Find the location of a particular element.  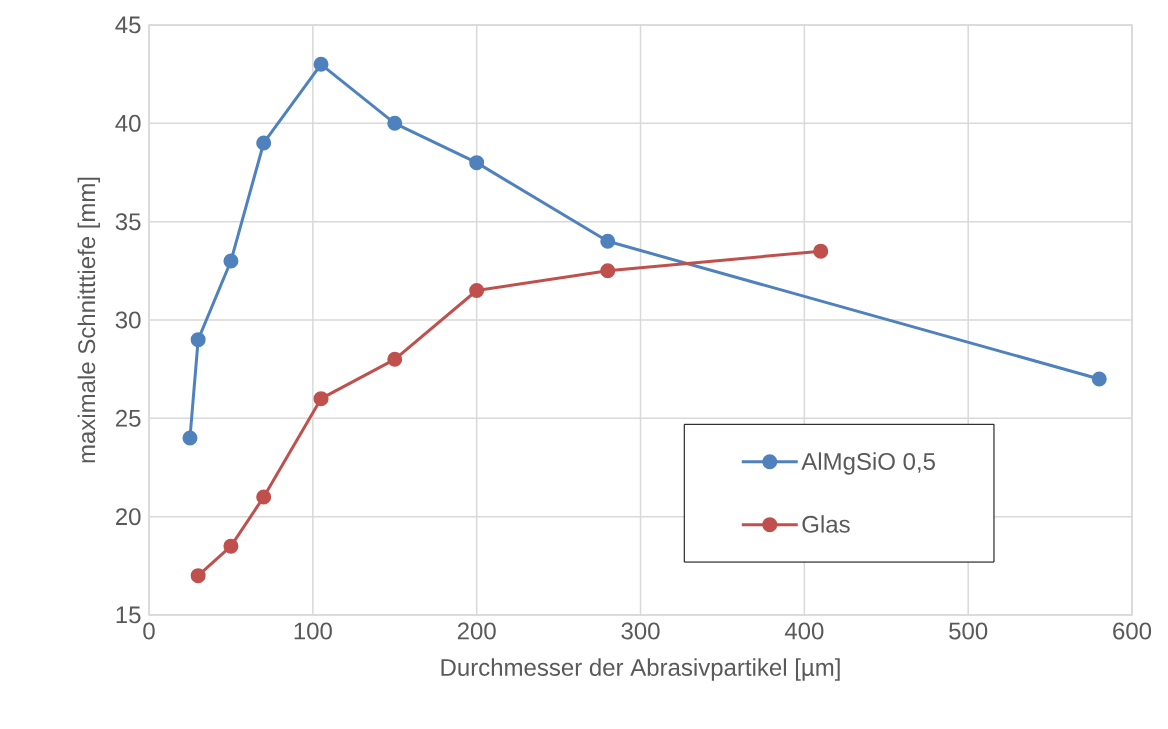

y-tick-label: 35 is located at coordinates (128, 222).